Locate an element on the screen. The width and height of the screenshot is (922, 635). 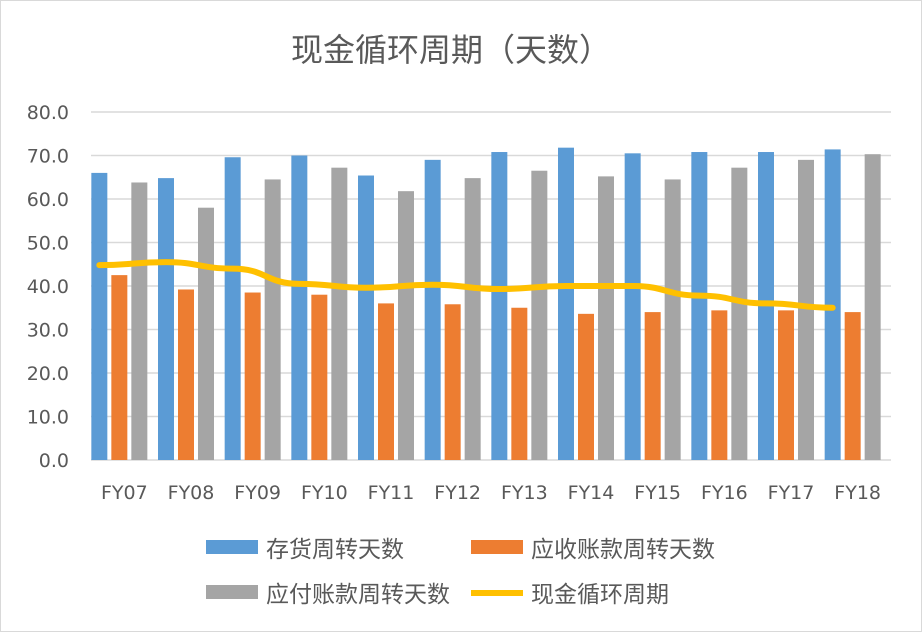
chart-title: 现金循环周期（天数） is located at coordinates (451, 50).